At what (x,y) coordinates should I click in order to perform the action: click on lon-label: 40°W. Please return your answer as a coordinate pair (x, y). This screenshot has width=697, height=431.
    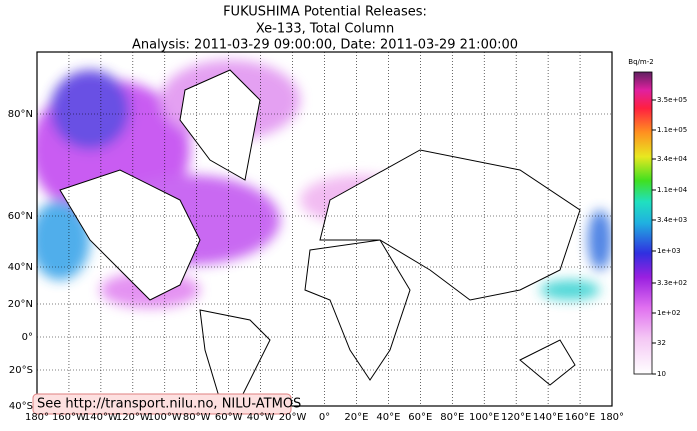
    Looking at the image, I should click on (261, 417).